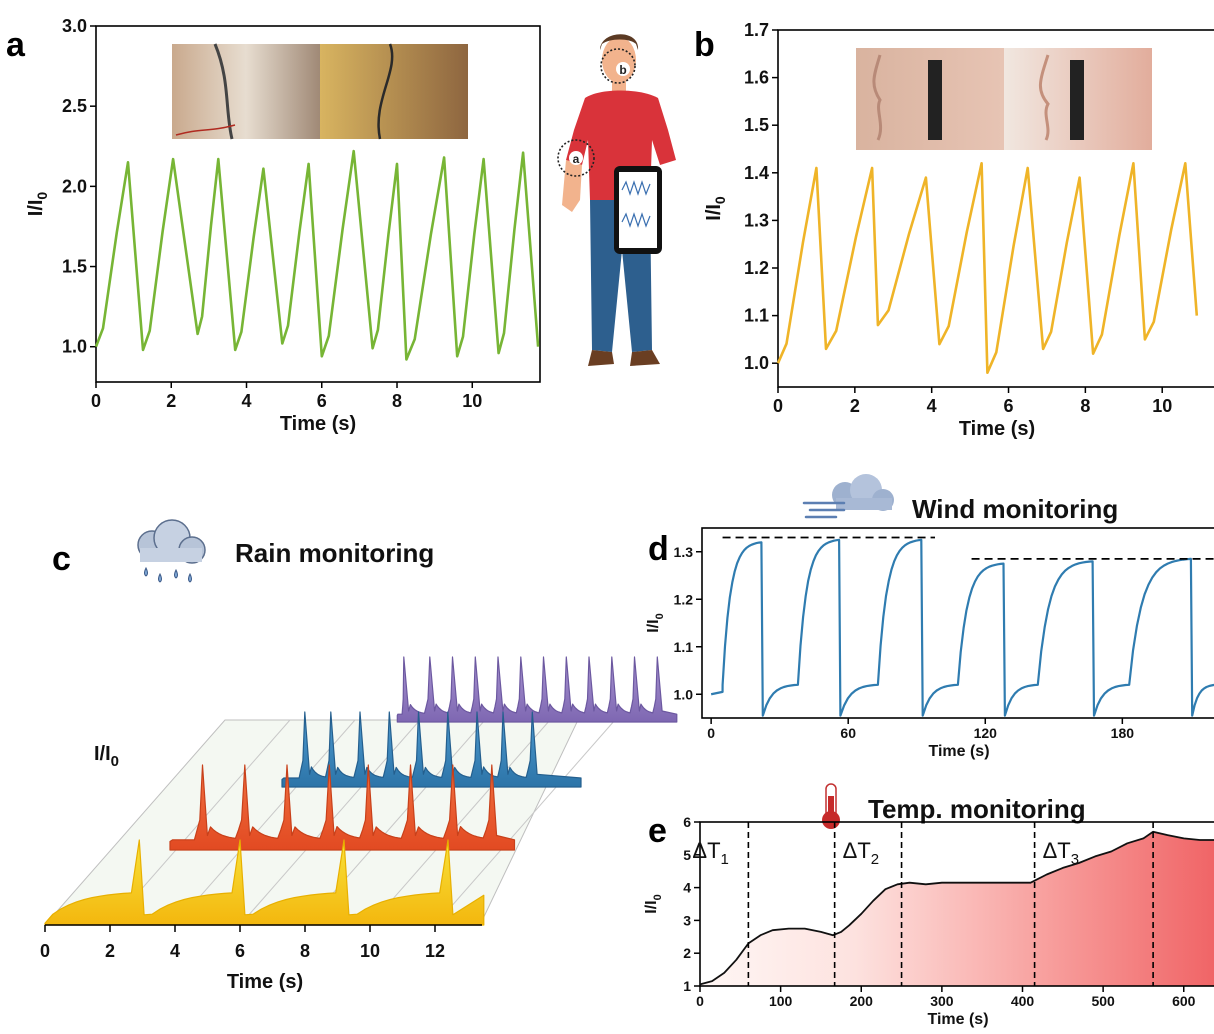  I want to click on y-tick-label: 1.4, so click(756, 173).